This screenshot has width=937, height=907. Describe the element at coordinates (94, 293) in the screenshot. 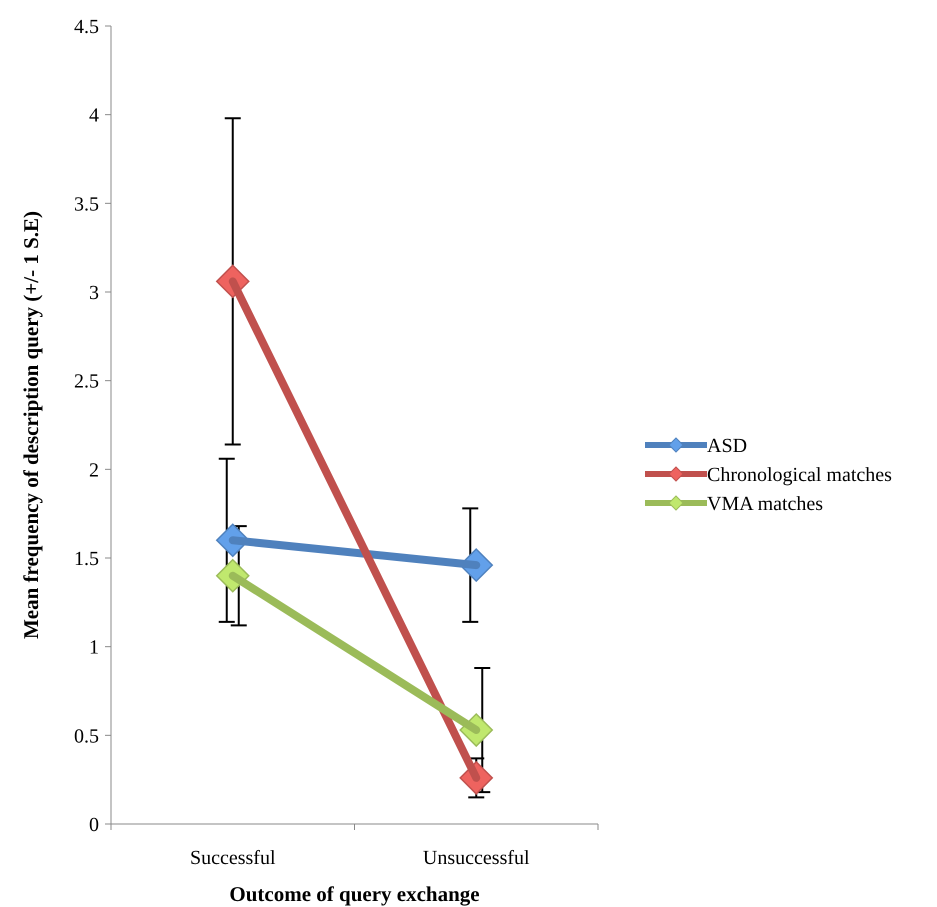

I see `y-tick-label: 3` at that location.